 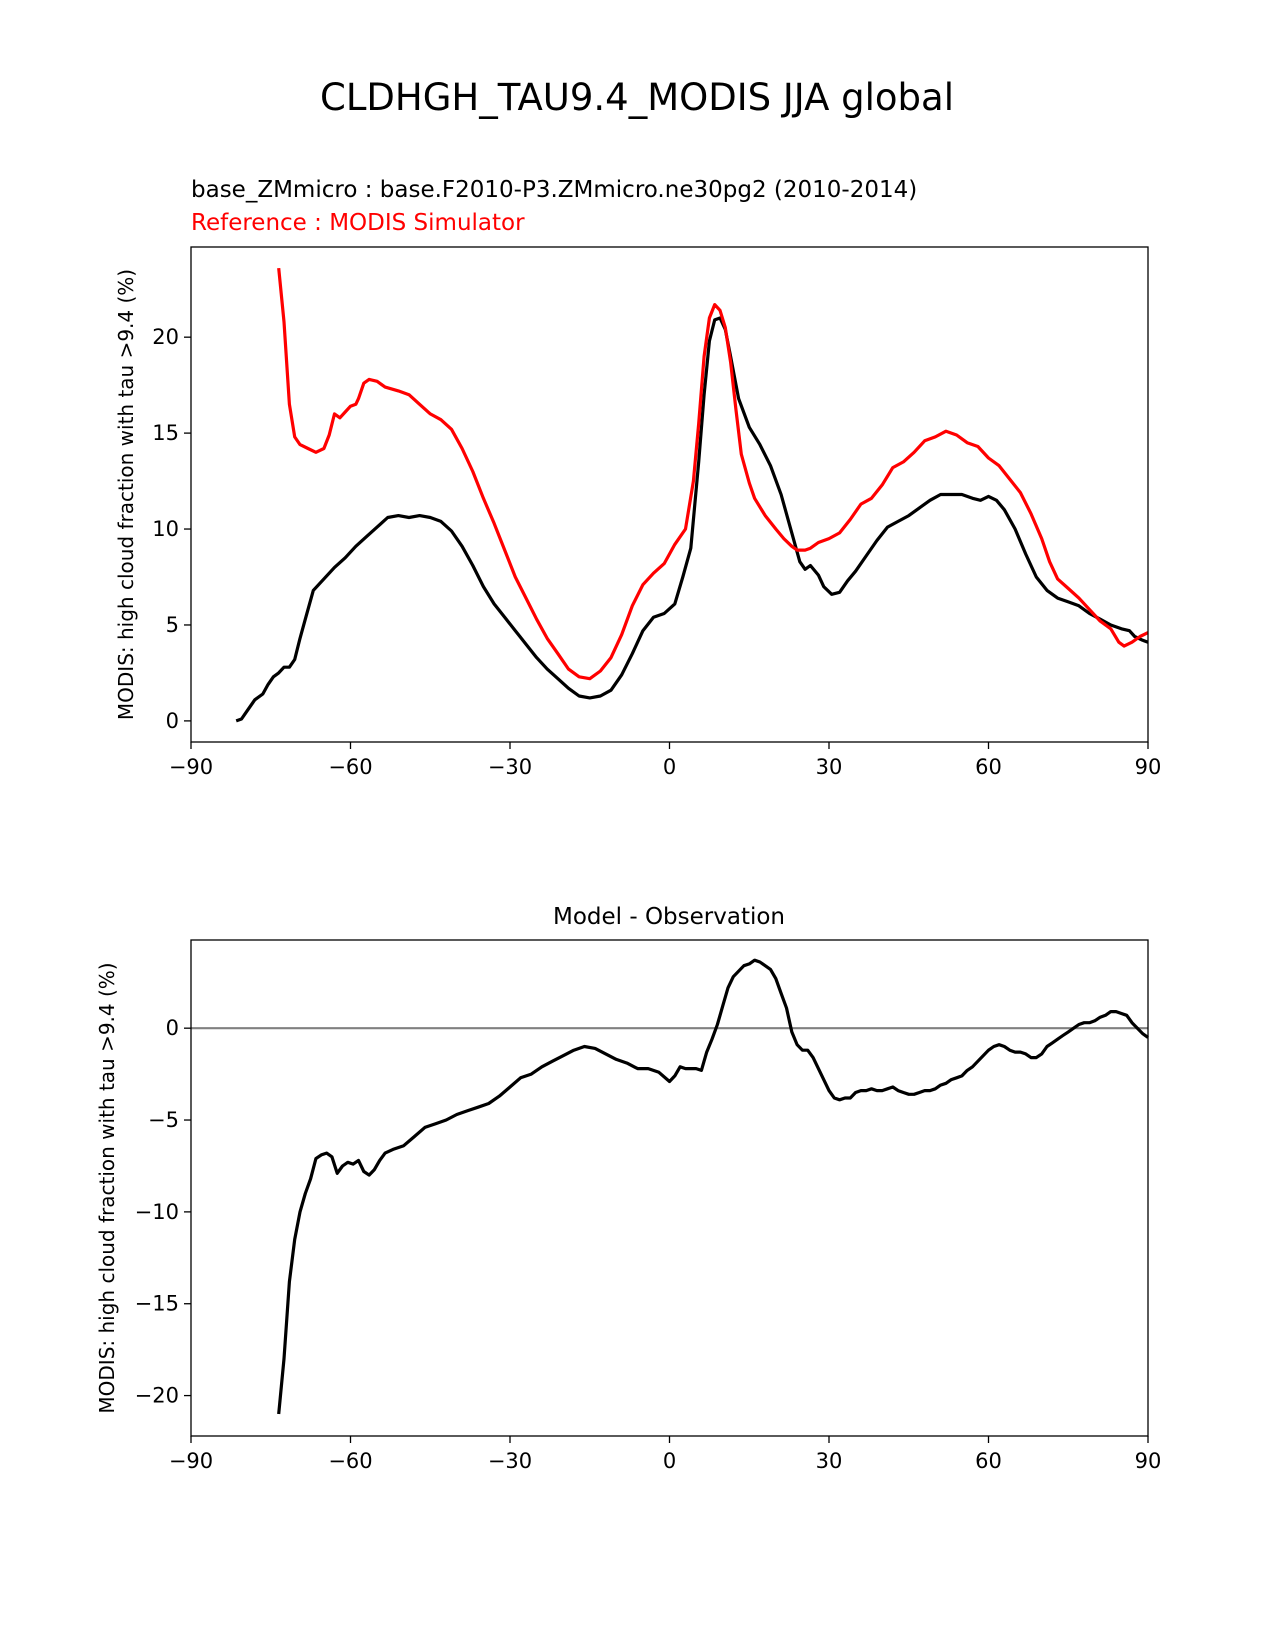 I want to click on diff-x-tick-label: 0, so click(x=669, y=1461).